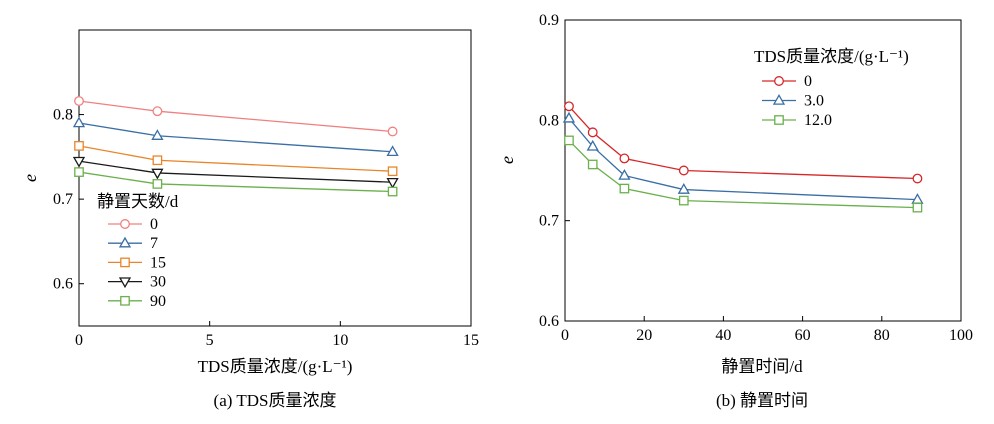 This screenshot has height=424, width=994. Describe the element at coordinates (154, 243) in the screenshot. I see `legend-label: 7` at that location.